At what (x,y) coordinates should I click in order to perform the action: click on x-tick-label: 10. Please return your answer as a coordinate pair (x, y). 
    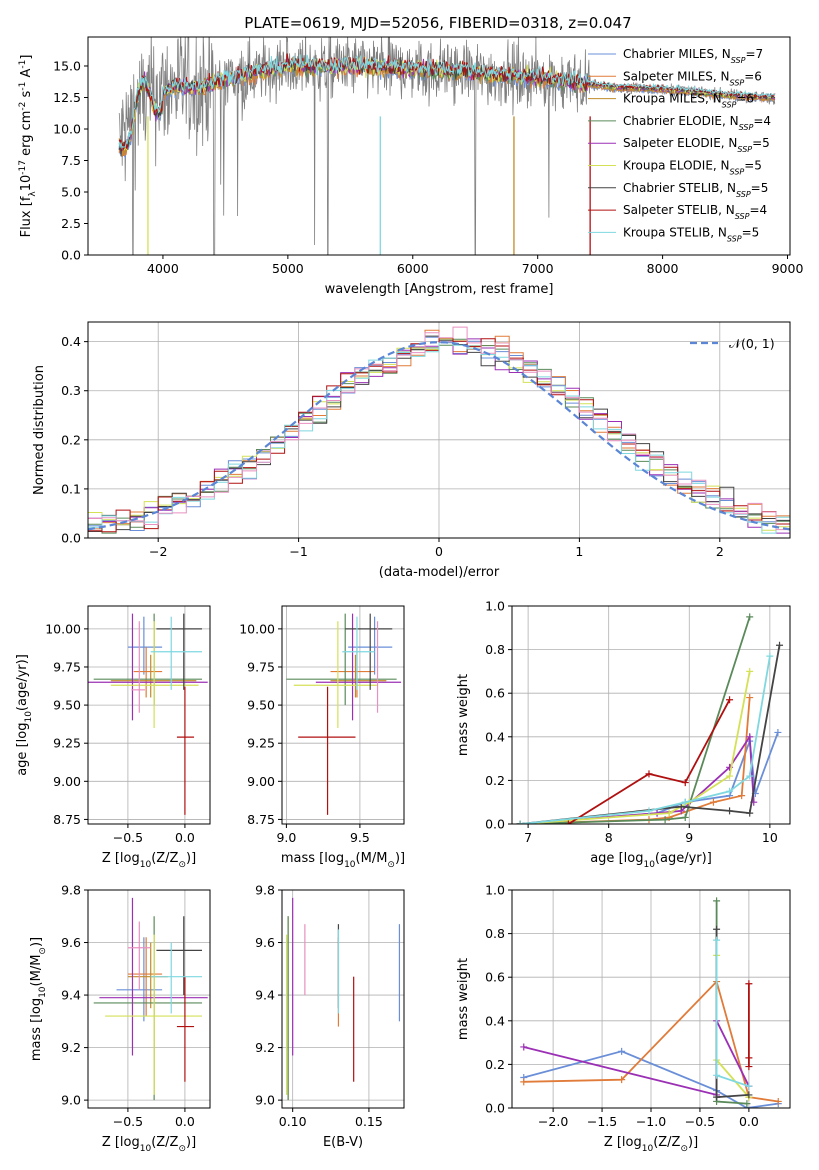
    Looking at the image, I should click on (770, 837).